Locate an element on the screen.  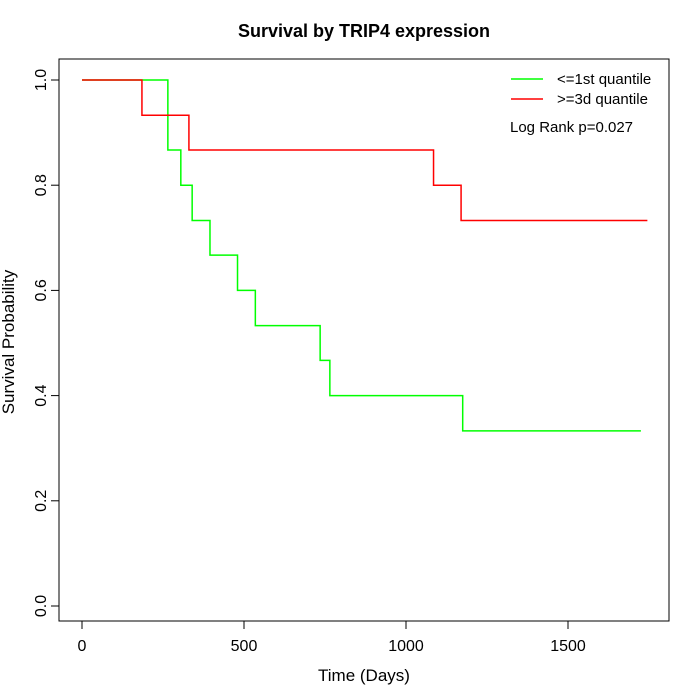
x-tick-label: 1500 is located at coordinates (568, 646).